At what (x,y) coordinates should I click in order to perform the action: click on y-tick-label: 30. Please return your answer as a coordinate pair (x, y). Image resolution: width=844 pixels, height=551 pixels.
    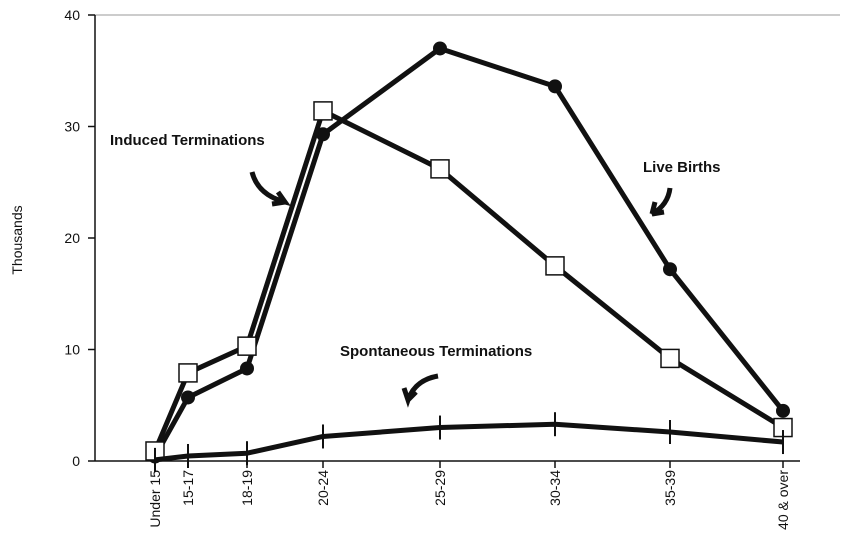
    Looking at the image, I should click on (72, 127).